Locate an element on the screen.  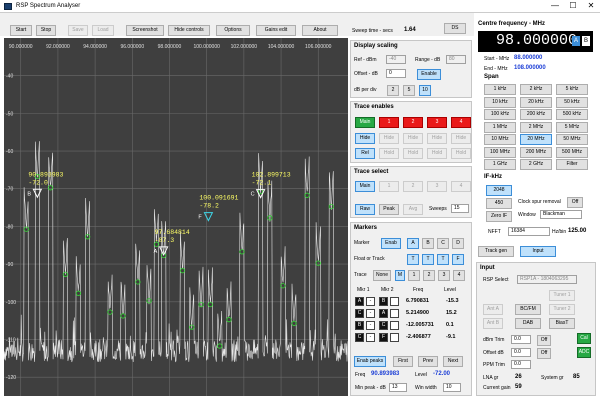
float-b-button: T is located at coordinates (428, 259).